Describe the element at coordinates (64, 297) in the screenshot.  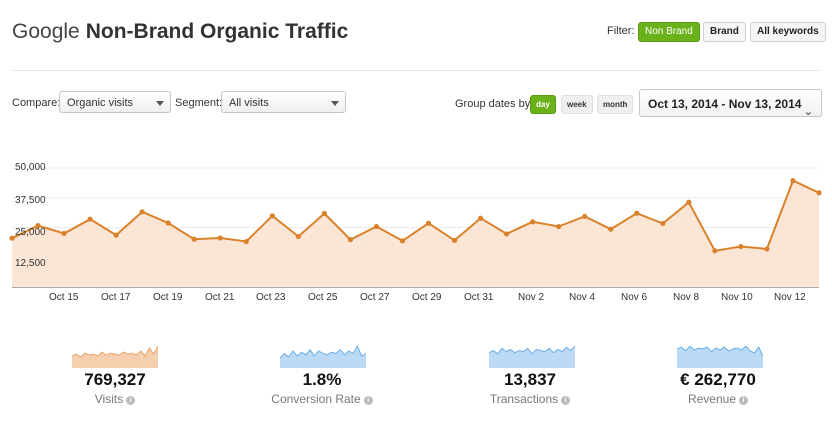
I see `x-tick-label: Oct 15` at that location.